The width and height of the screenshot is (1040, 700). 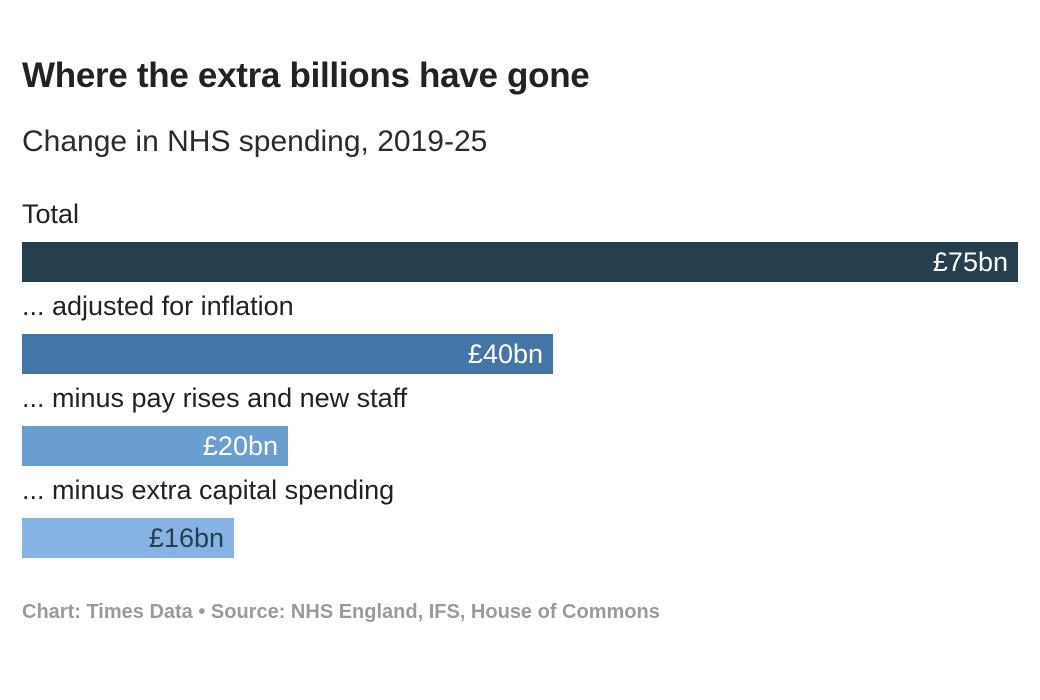 I want to click on bar: £40bn, so click(x=287, y=354).